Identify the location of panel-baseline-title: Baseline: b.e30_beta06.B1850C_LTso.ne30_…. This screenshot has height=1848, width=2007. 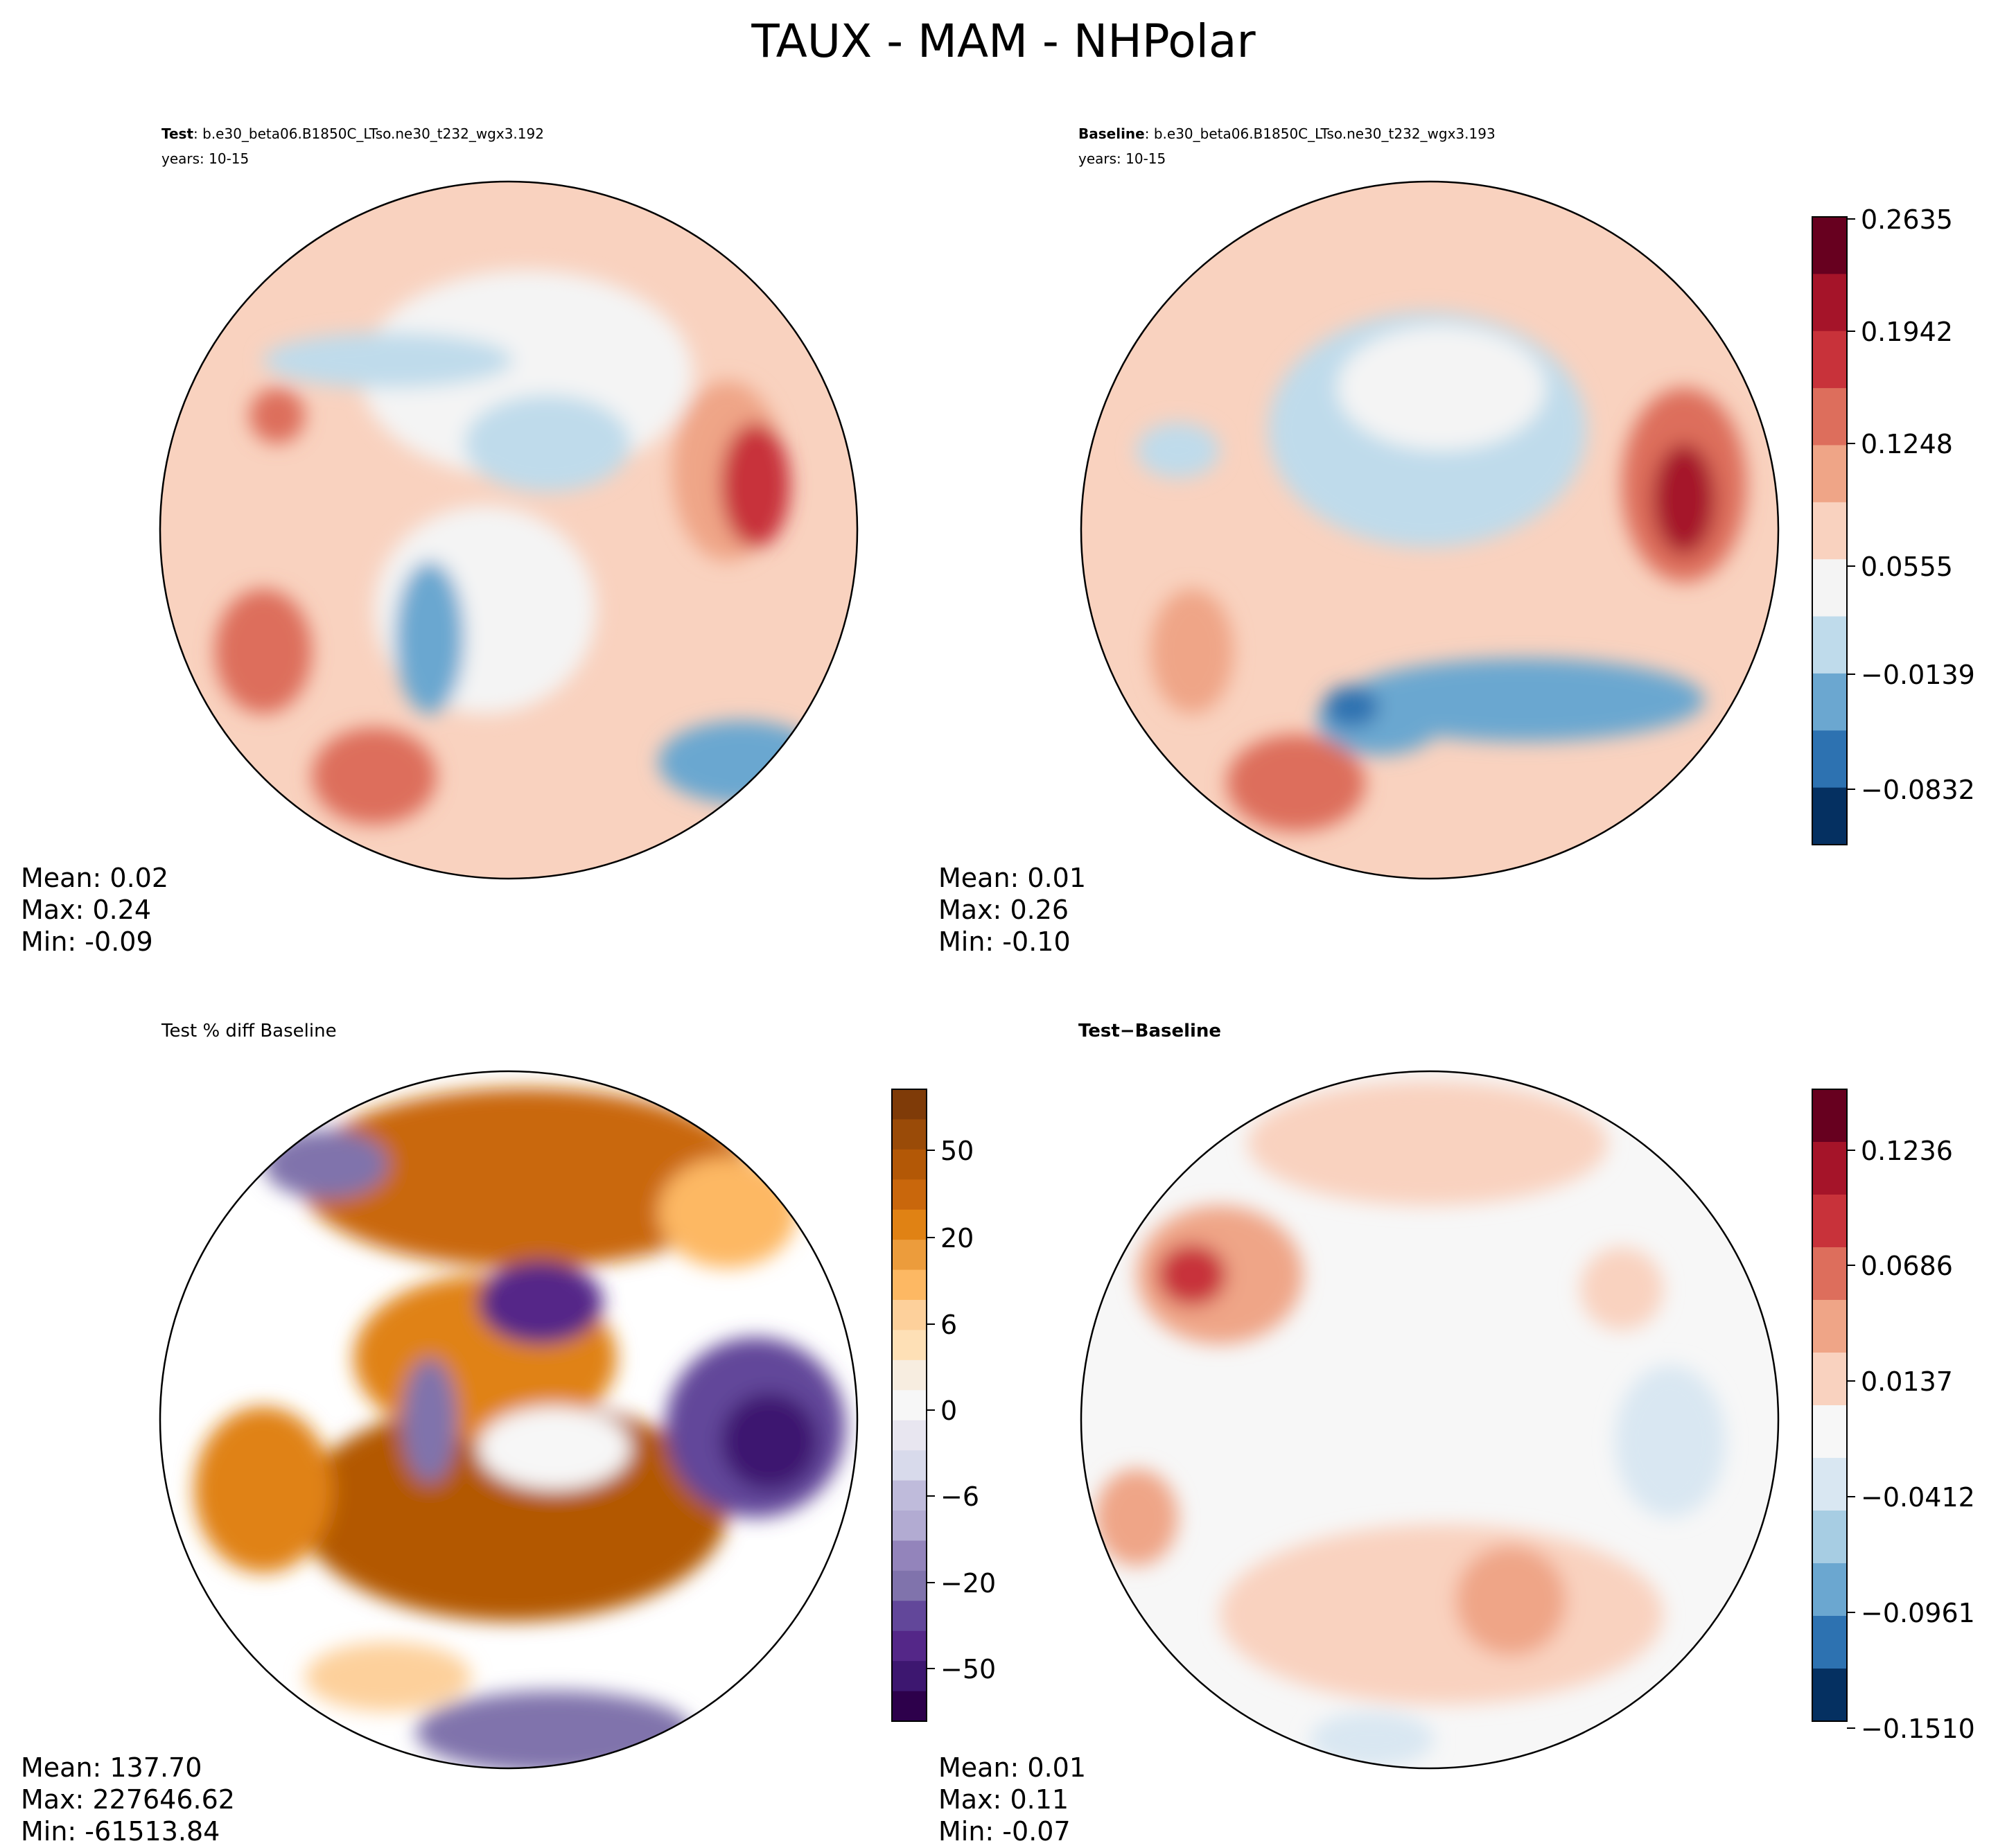
(1287, 133).